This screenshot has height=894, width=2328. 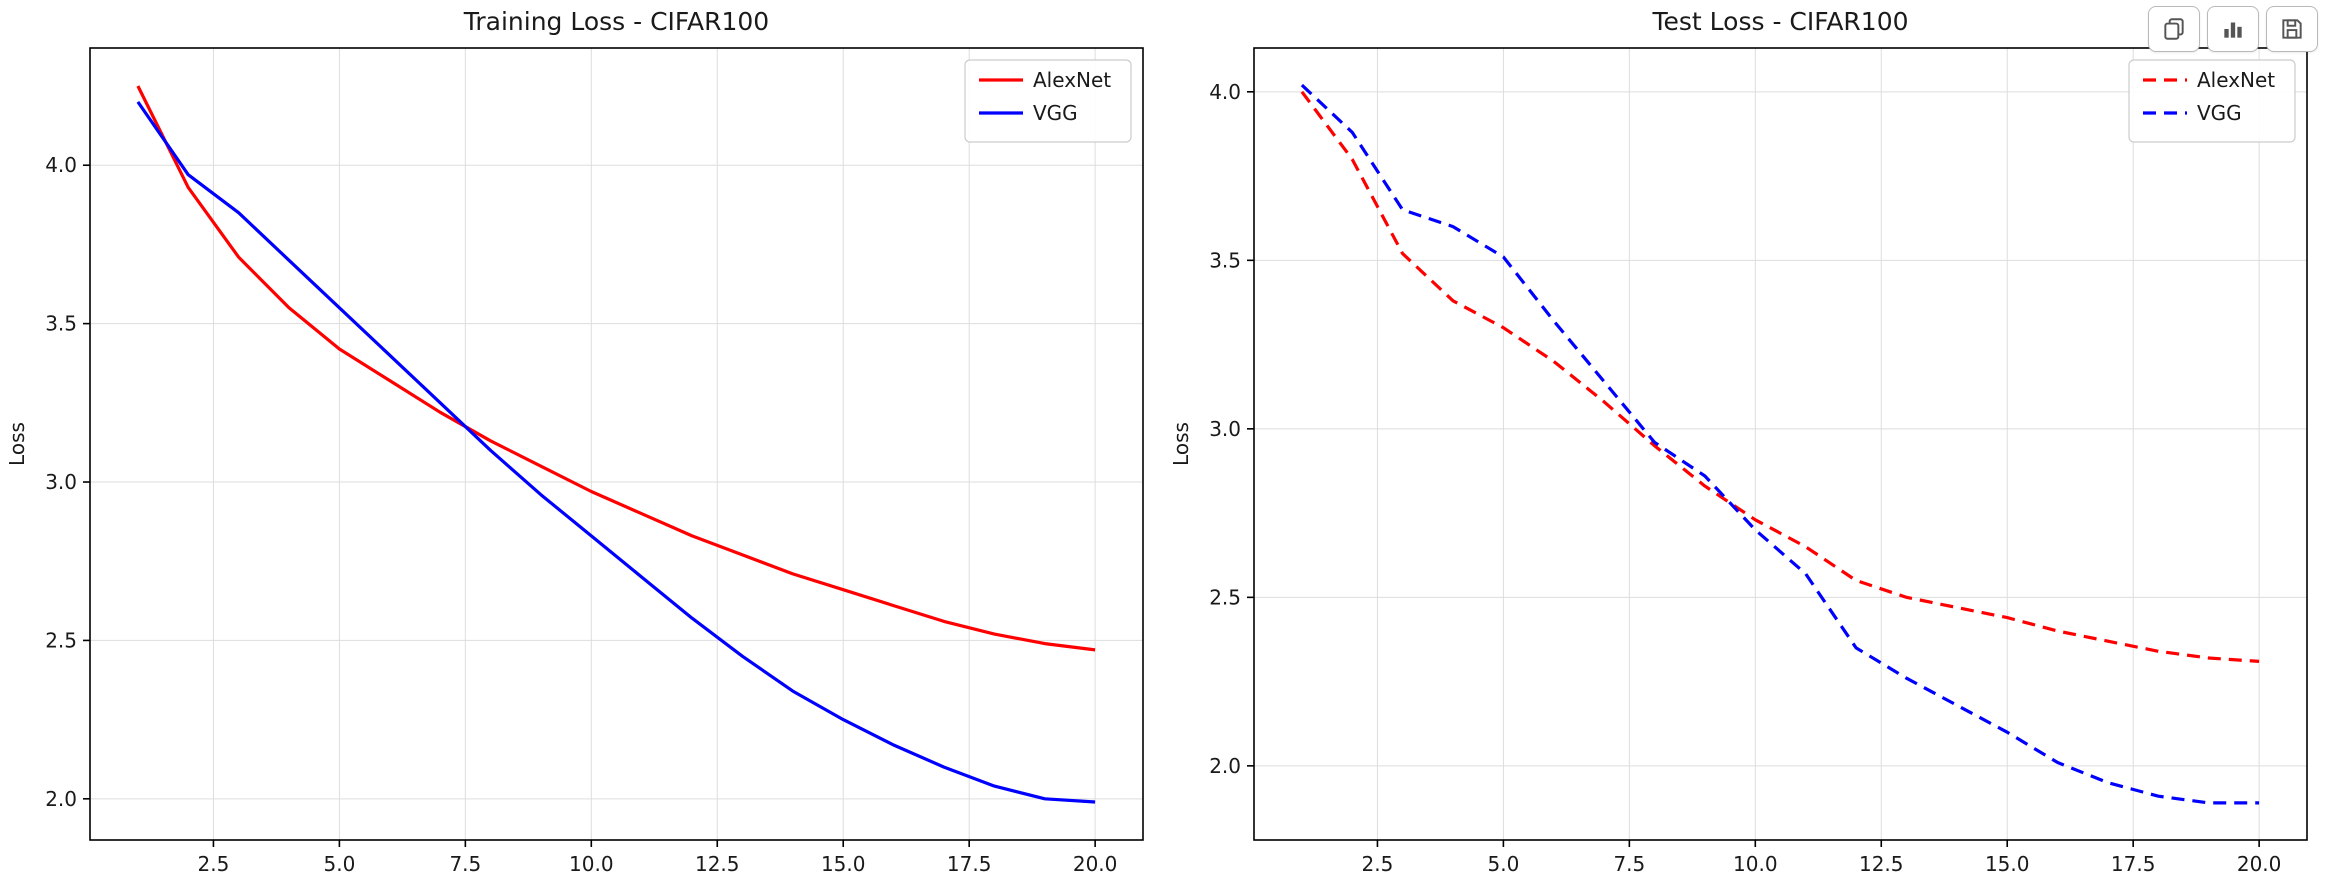 I want to click on save-button, so click(x=2292, y=29).